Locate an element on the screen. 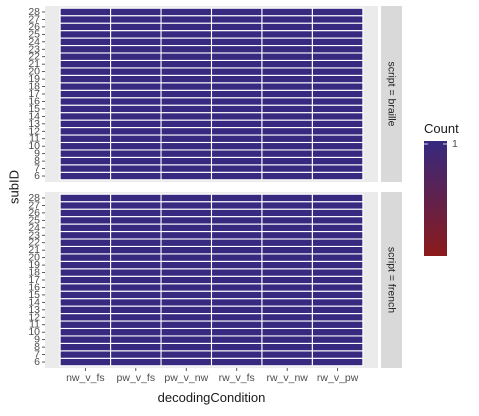 The width and height of the screenshot is (479, 416). y-axis-title: subID is located at coordinates (14, 187).